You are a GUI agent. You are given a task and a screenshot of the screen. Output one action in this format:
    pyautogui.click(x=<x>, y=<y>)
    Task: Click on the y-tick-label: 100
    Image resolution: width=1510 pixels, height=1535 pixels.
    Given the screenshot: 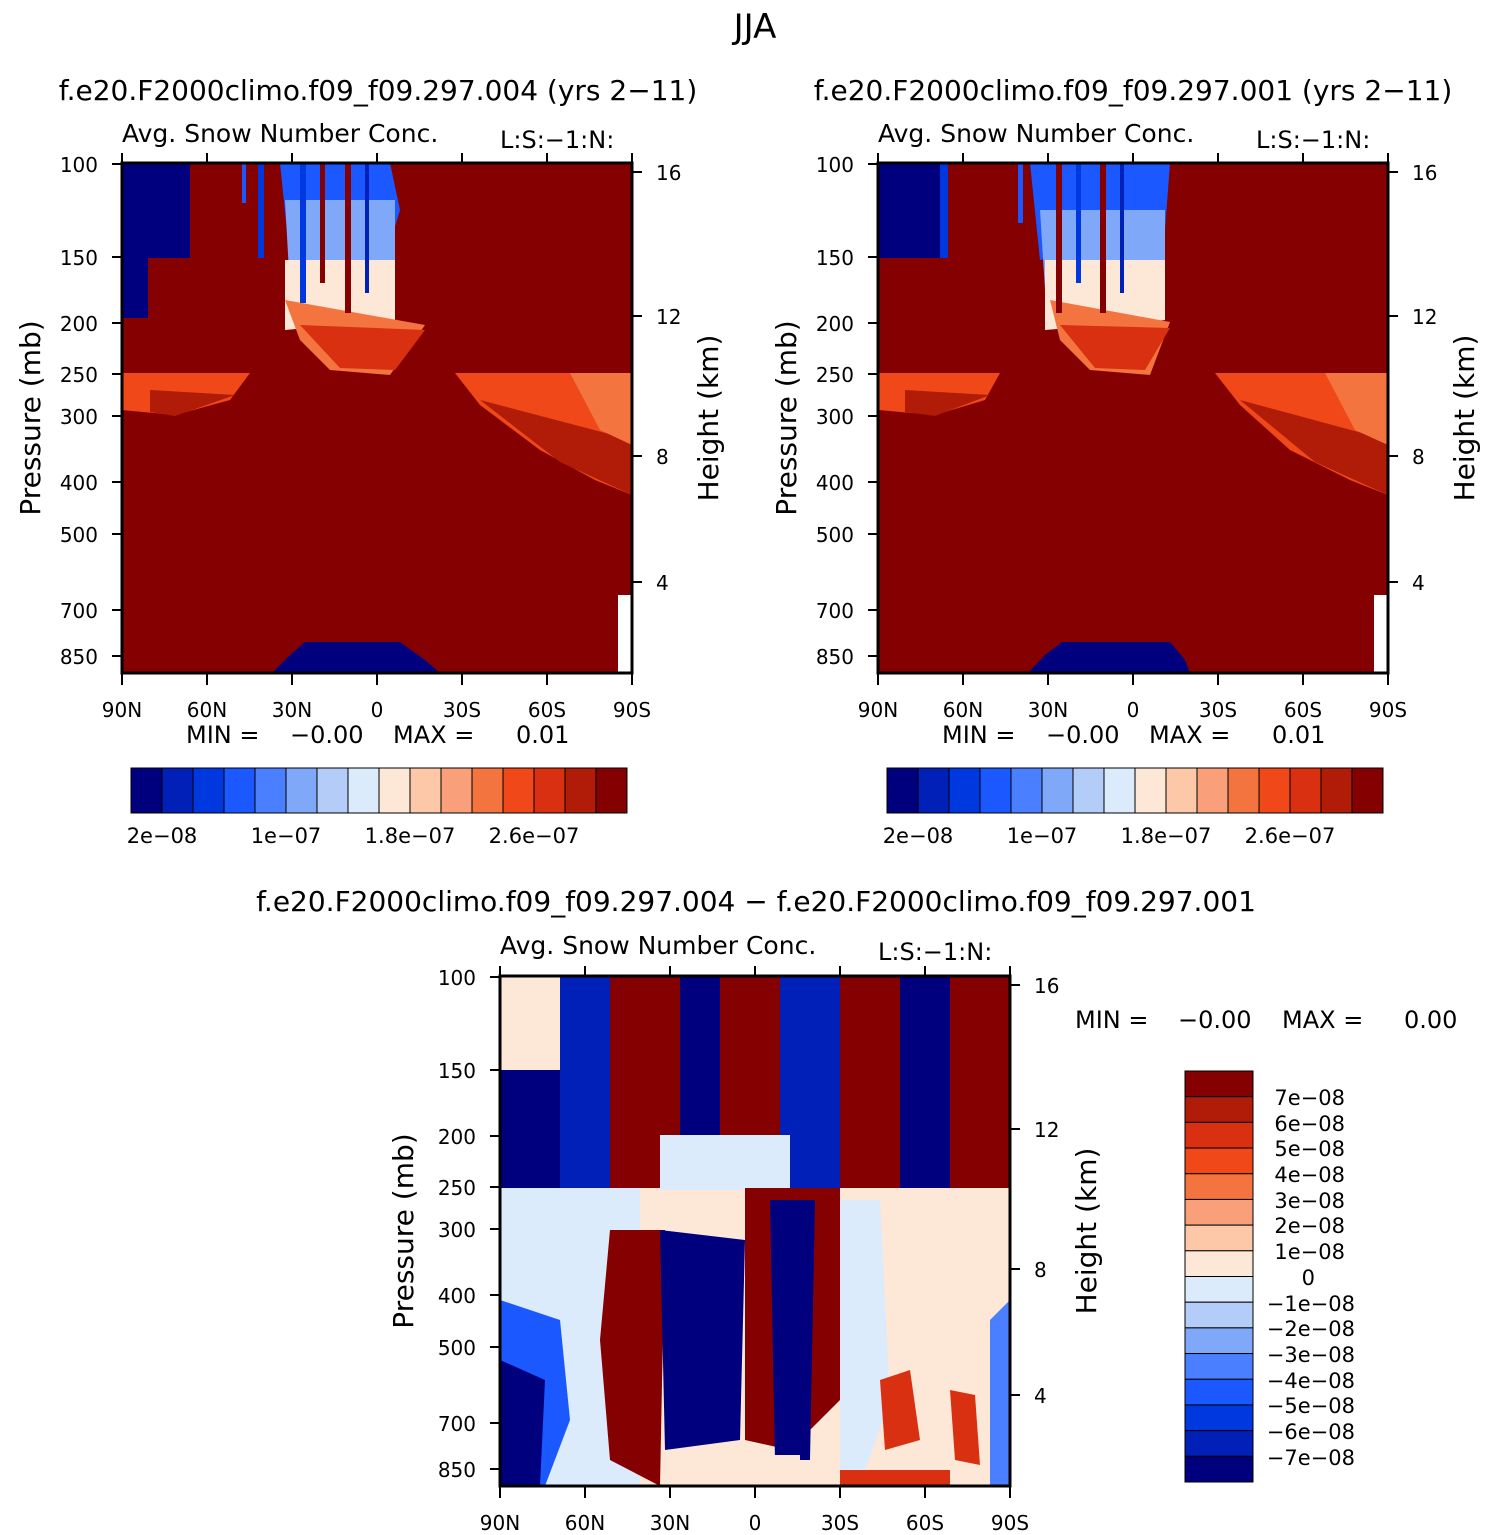 What is the action you would take?
    pyautogui.click(x=835, y=165)
    